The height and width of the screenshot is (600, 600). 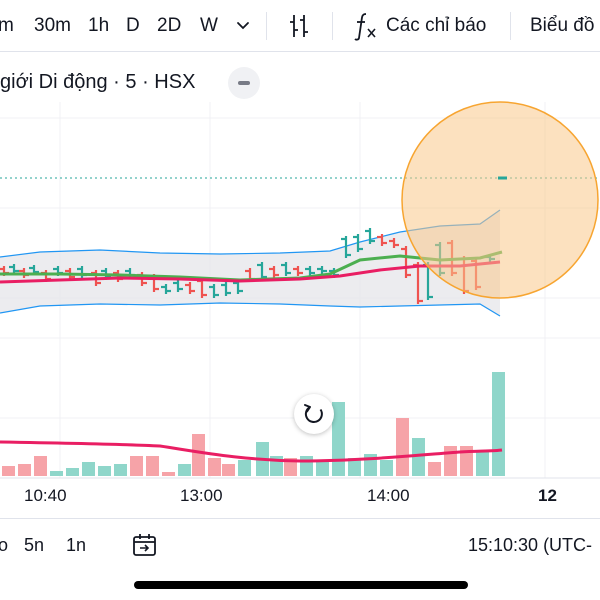 I want to click on interval-minute: m, so click(x=7, y=25).